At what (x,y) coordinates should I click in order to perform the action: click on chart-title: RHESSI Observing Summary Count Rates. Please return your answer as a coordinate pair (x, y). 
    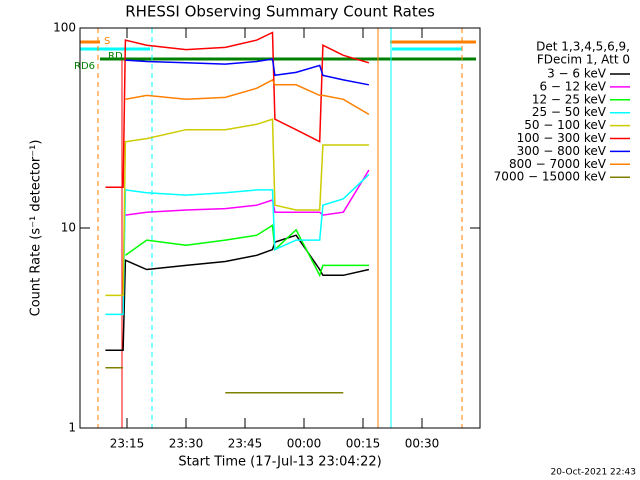
    Looking at the image, I should click on (280, 12).